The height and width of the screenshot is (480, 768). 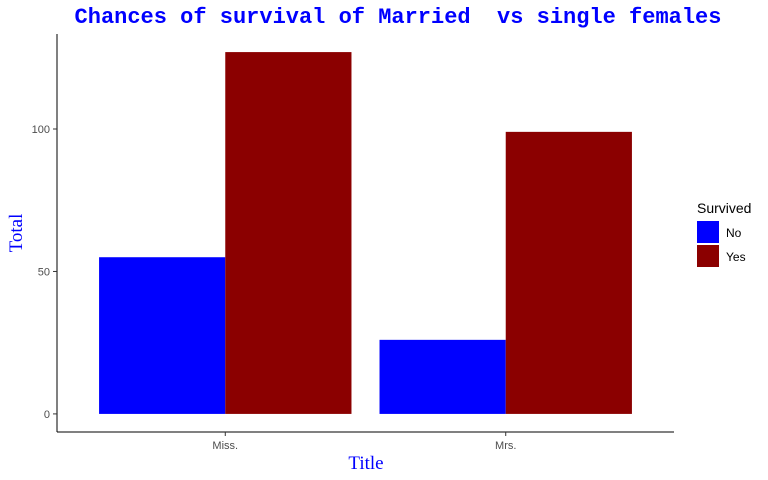 I want to click on legend-items: No Yes, so click(x=721, y=244).